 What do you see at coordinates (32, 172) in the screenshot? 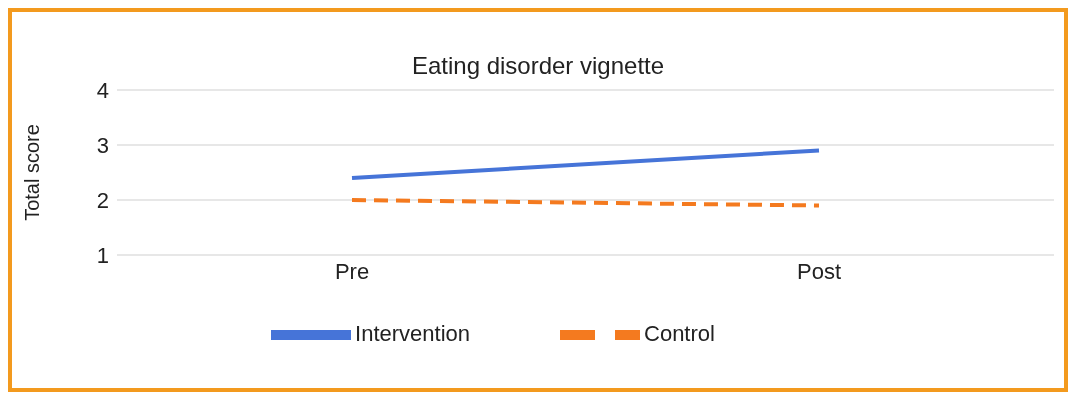
I see `y-axis-title: Total score` at bounding box center [32, 172].